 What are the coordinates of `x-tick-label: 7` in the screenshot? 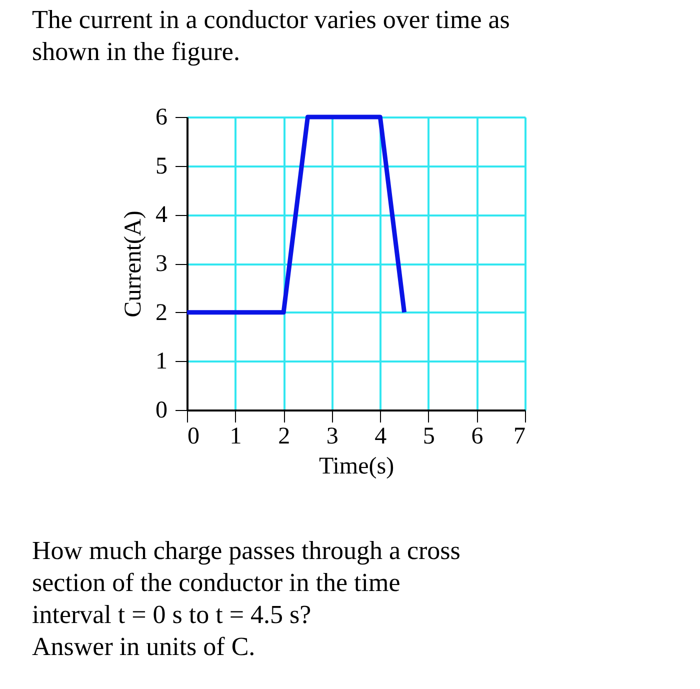 It's located at (520, 437).